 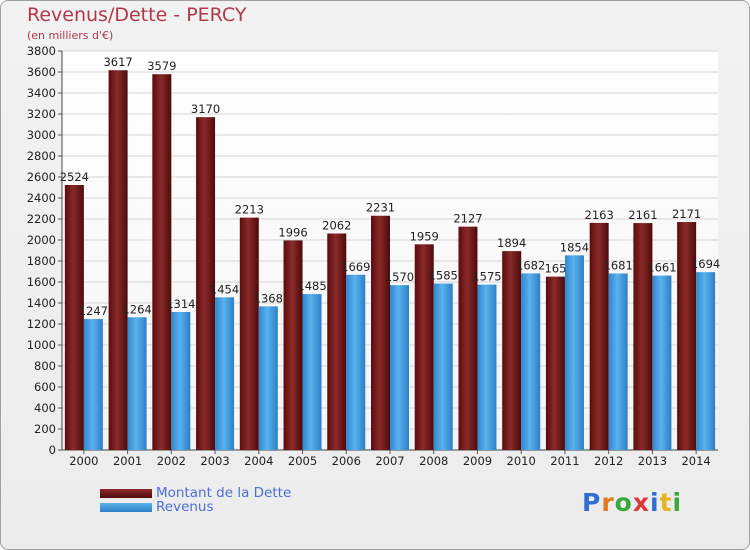 What do you see at coordinates (686, 214) in the screenshot?
I see `data-label-dette: 2171` at bounding box center [686, 214].